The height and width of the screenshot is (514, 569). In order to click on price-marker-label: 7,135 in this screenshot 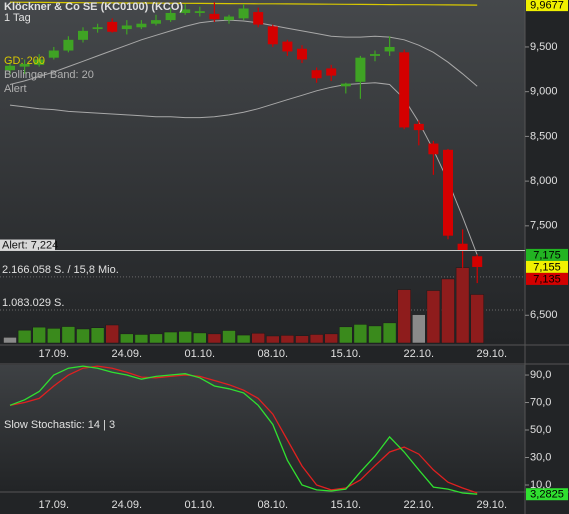, I will do `click(547, 279)`.